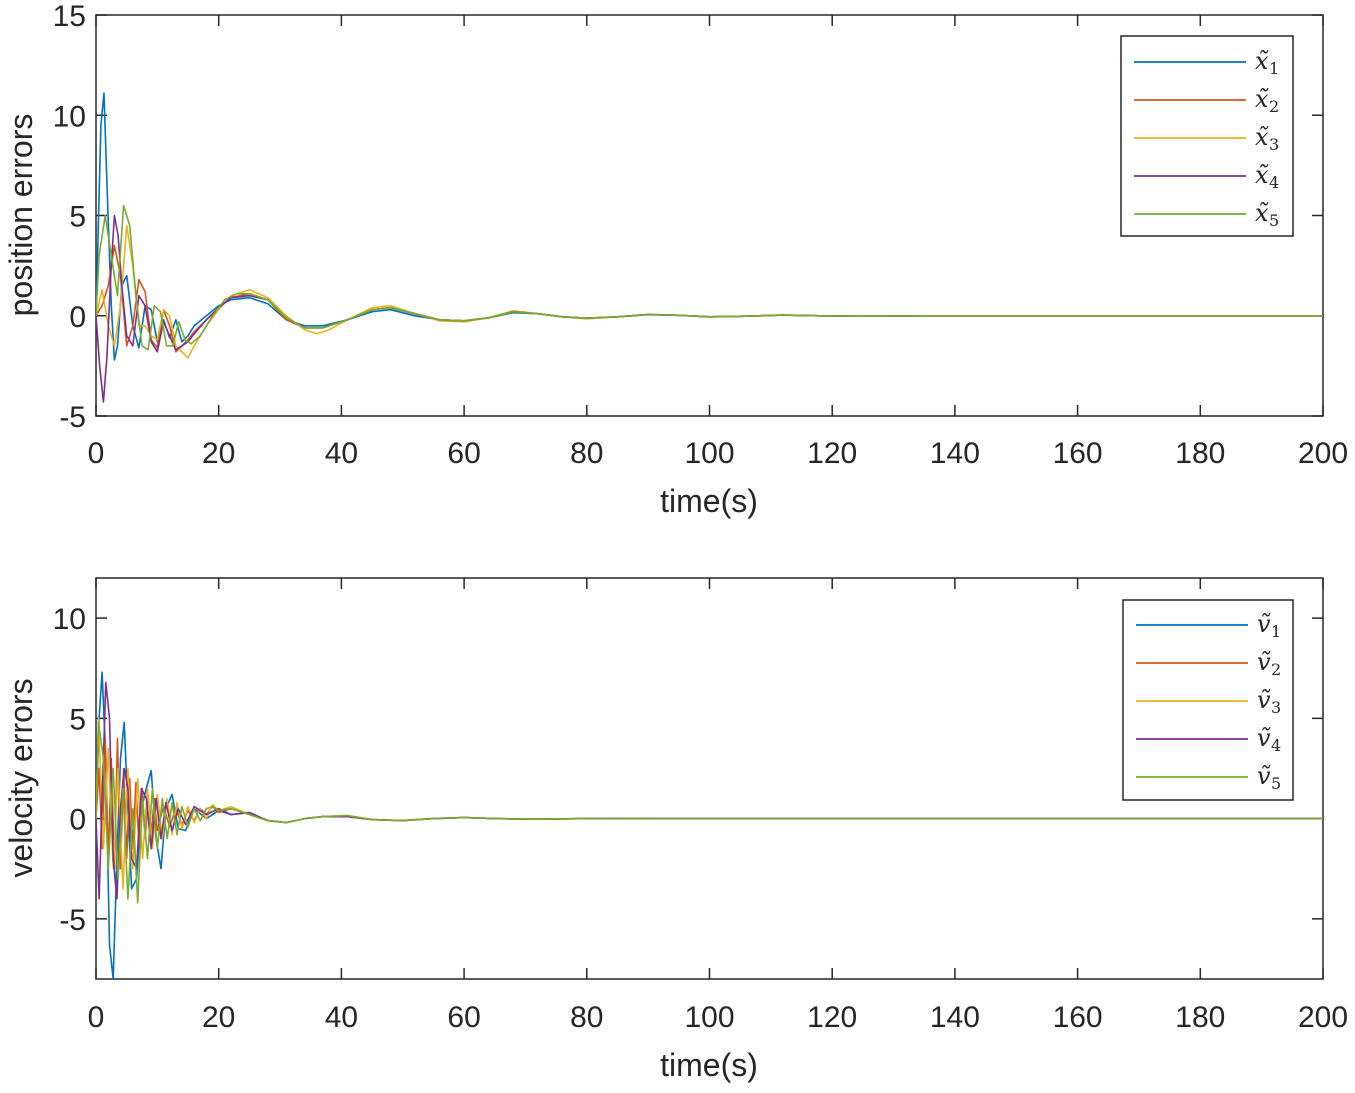 The image size is (1355, 1093). What do you see at coordinates (1264, 662) in the screenshot?
I see `legend-label-2: ṽ` at bounding box center [1264, 662].